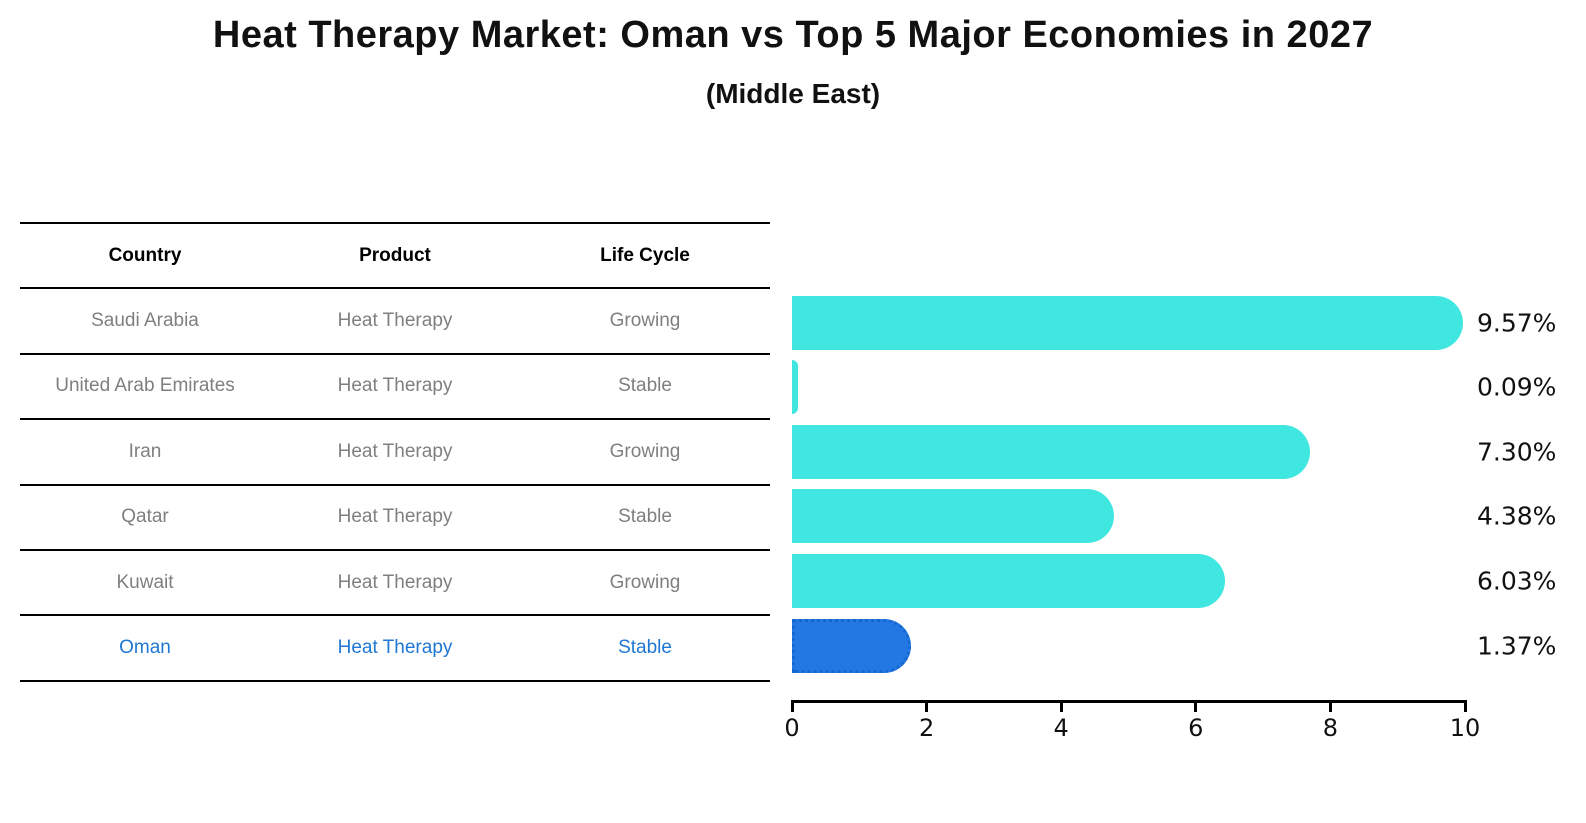 The height and width of the screenshot is (823, 1586). What do you see at coordinates (145, 255) in the screenshot?
I see `column-header-country: Country` at bounding box center [145, 255].